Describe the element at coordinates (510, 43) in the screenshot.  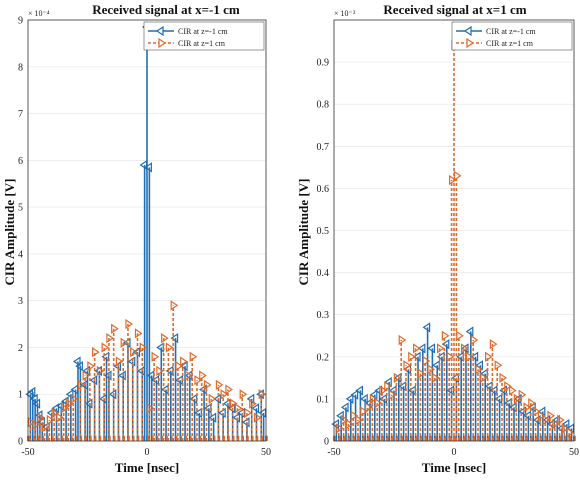
I see `legend-label-right: CIR at z=1 cm` at that location.